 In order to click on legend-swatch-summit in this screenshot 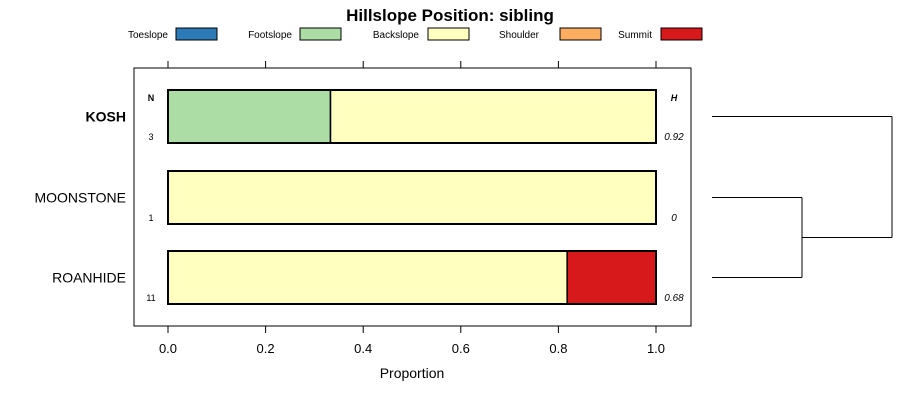, I will do `click(681, 34)`.